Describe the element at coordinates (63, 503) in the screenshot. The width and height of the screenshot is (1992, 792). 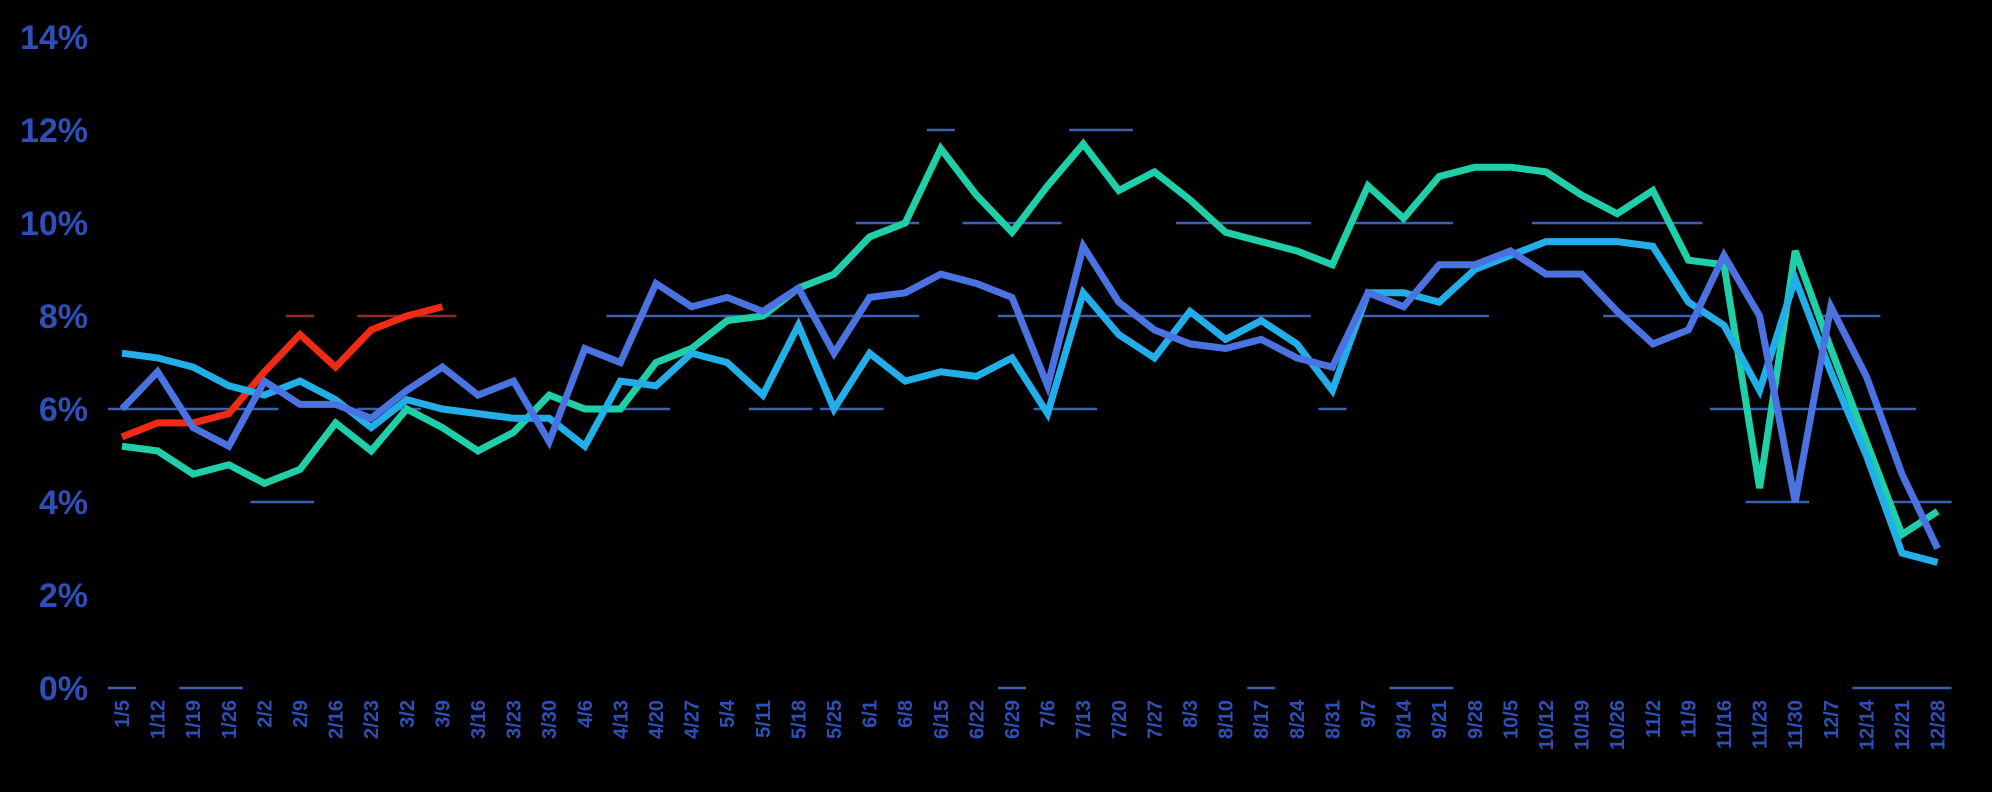
I see `y-tick-label: 4%` at that location.